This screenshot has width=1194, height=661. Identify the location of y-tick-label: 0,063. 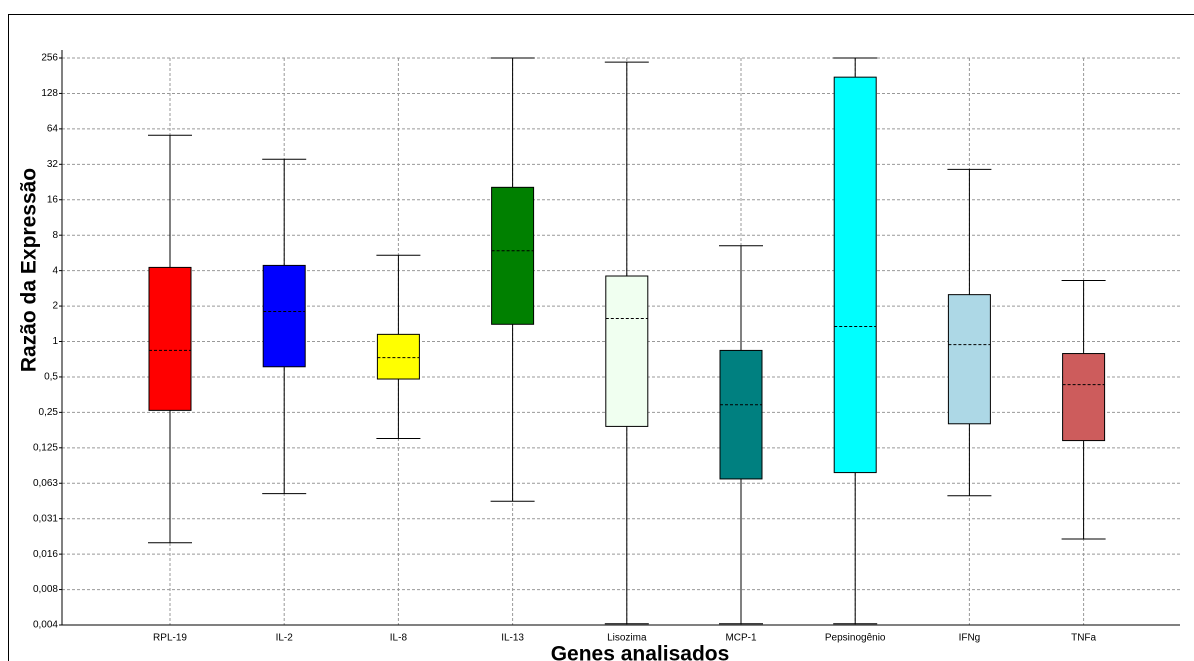
(45, 483).